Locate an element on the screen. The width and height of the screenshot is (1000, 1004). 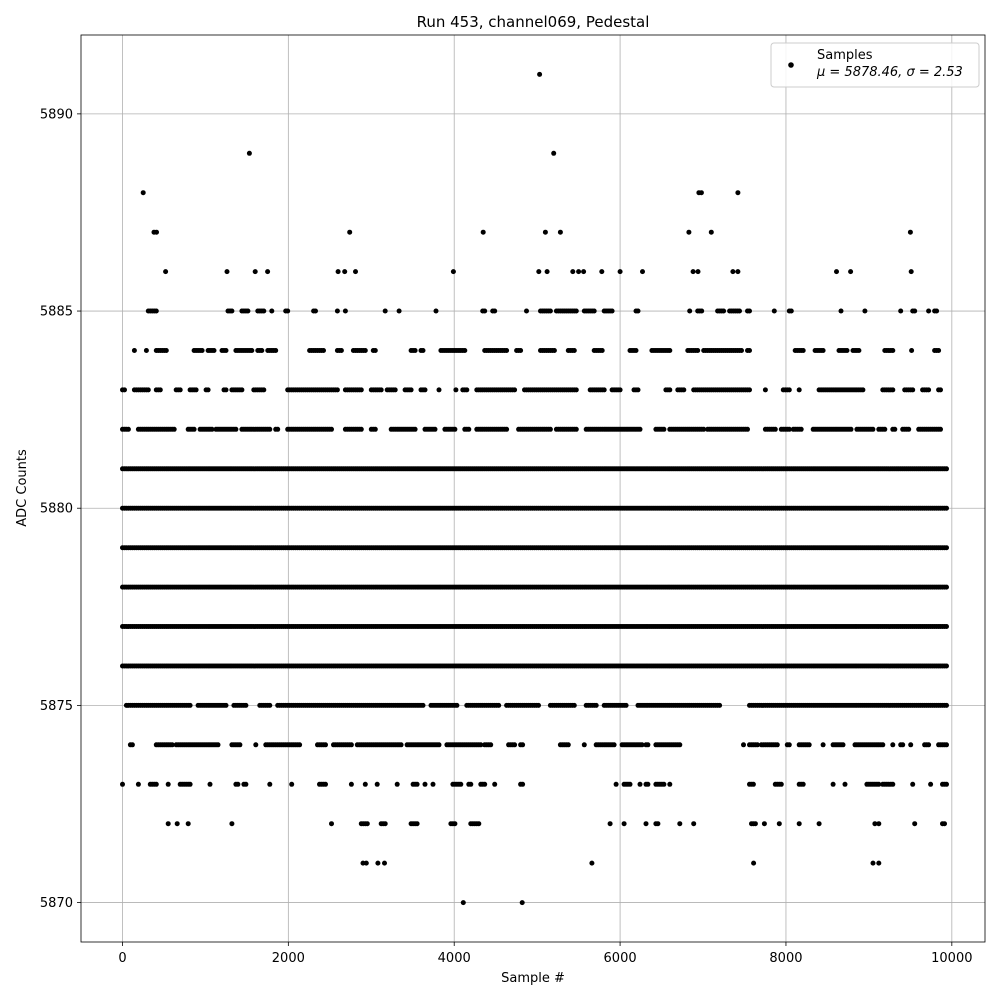
legend-label: Samples is located at coordinates (845, 55).